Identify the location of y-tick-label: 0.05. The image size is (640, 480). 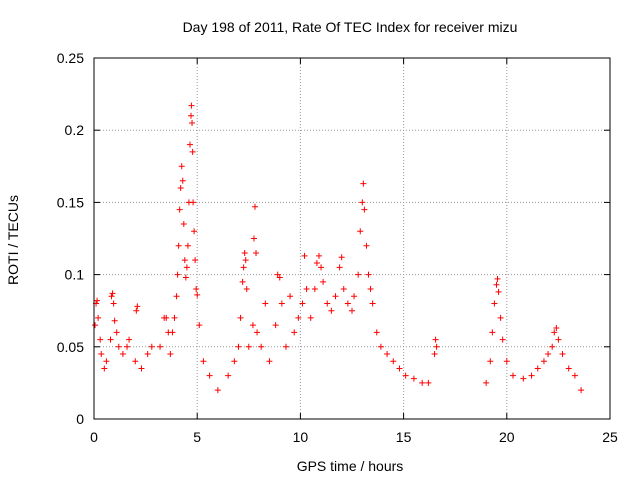
(70, 347).